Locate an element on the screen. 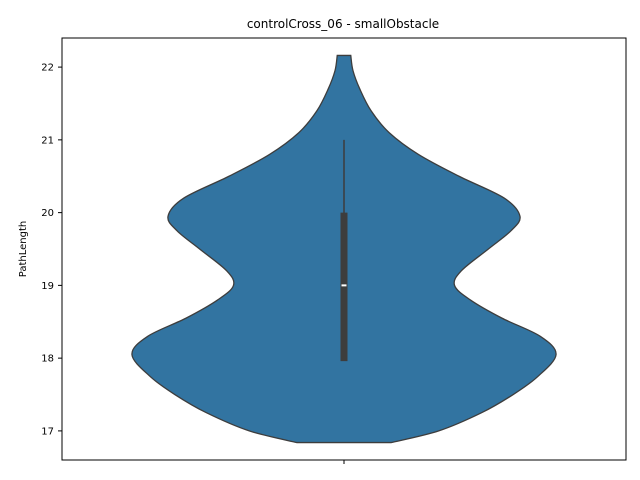  y-axis-label: PathLength is located at coordinates (23, 249).